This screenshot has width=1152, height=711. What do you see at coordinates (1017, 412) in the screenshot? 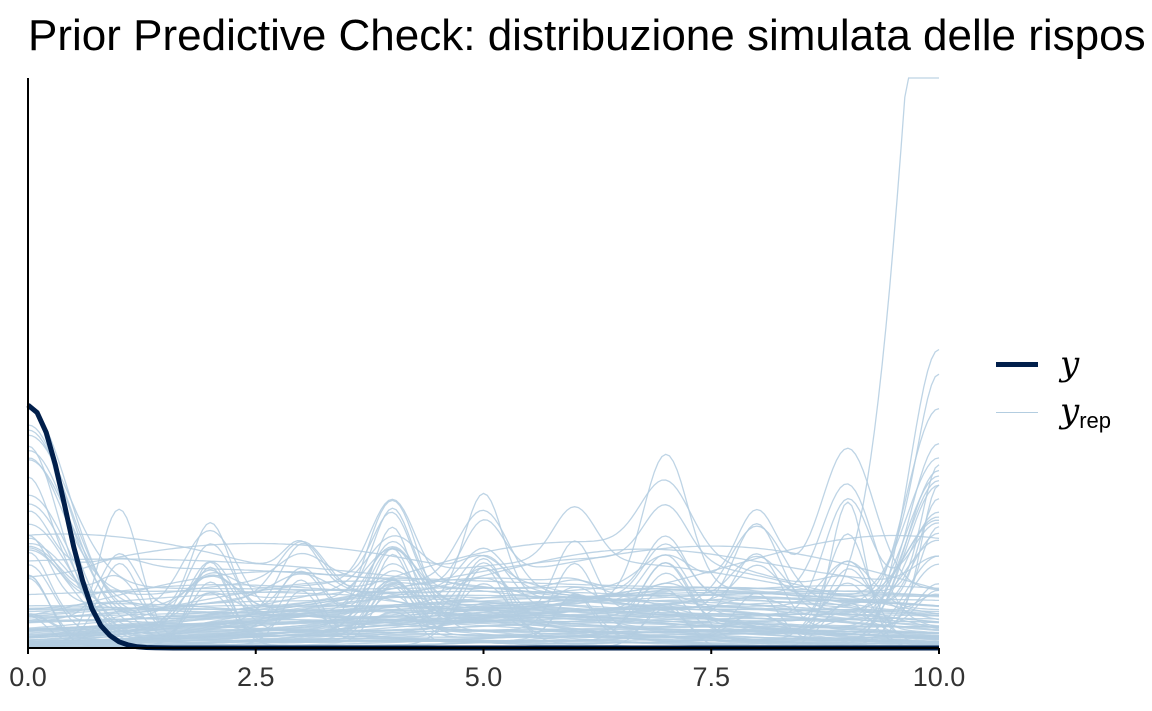
I see `legend-key-yrep` at bounding box center [1017, 412].